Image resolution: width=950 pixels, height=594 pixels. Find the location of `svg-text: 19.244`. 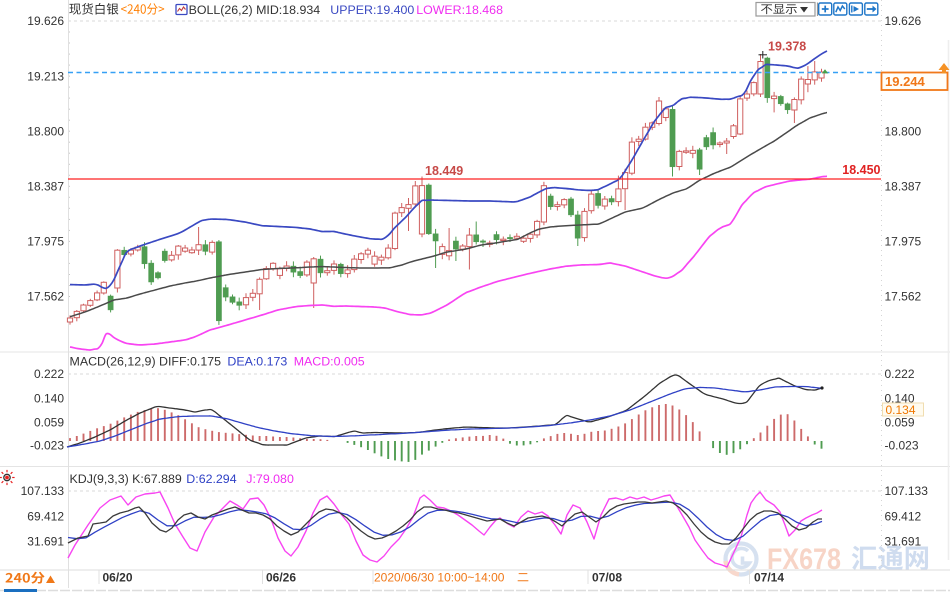

svg-text: 19.244 is located at coordinates (905, 81).